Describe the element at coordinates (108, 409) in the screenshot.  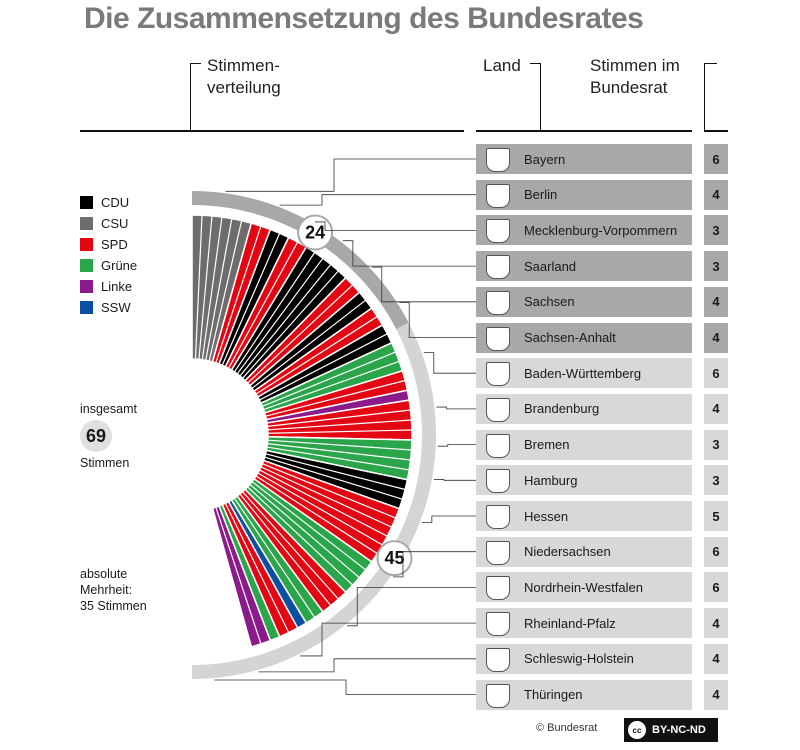
I see `total-label-top: insgesamt` at that location.